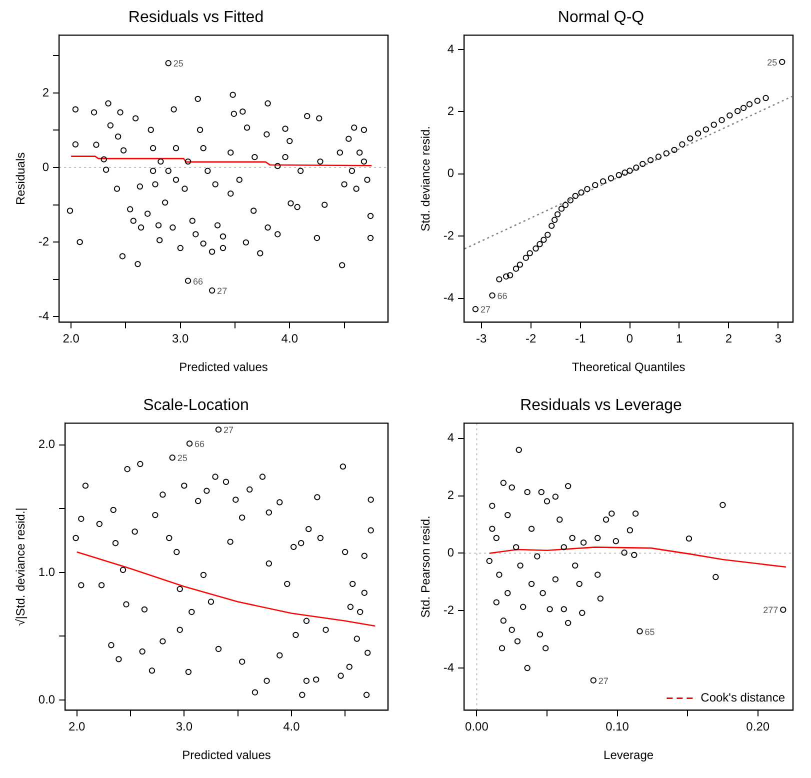 This screenshot has height=778, width=811. Describe the element at coordinates (679, 339) in the screenshot. I see `x-tick-label: 1` at that location.